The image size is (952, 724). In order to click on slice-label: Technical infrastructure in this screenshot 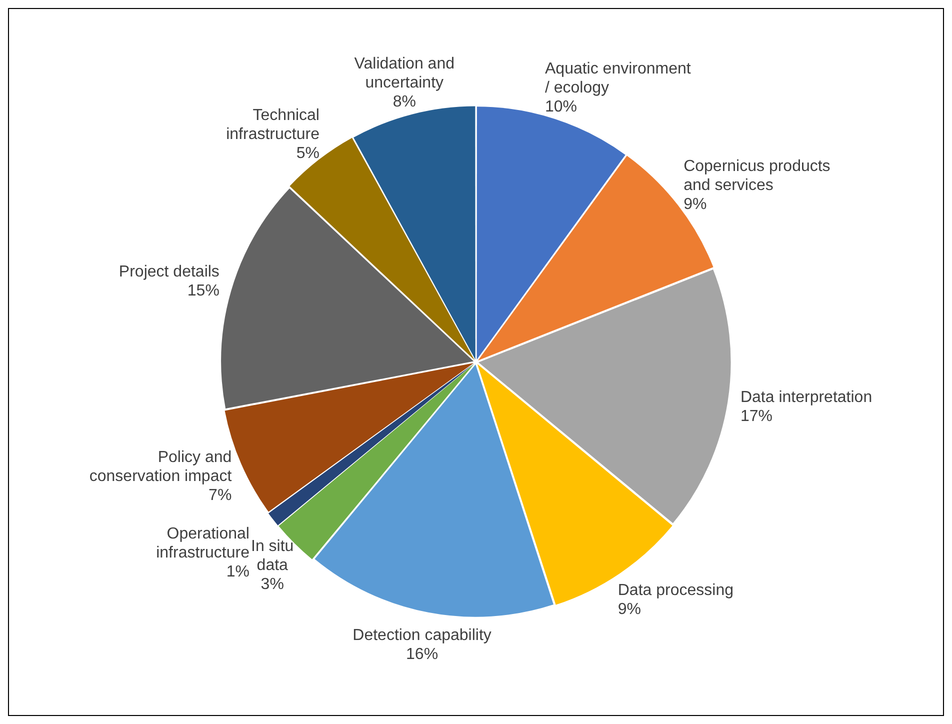, I will do `click(273, 124)`.